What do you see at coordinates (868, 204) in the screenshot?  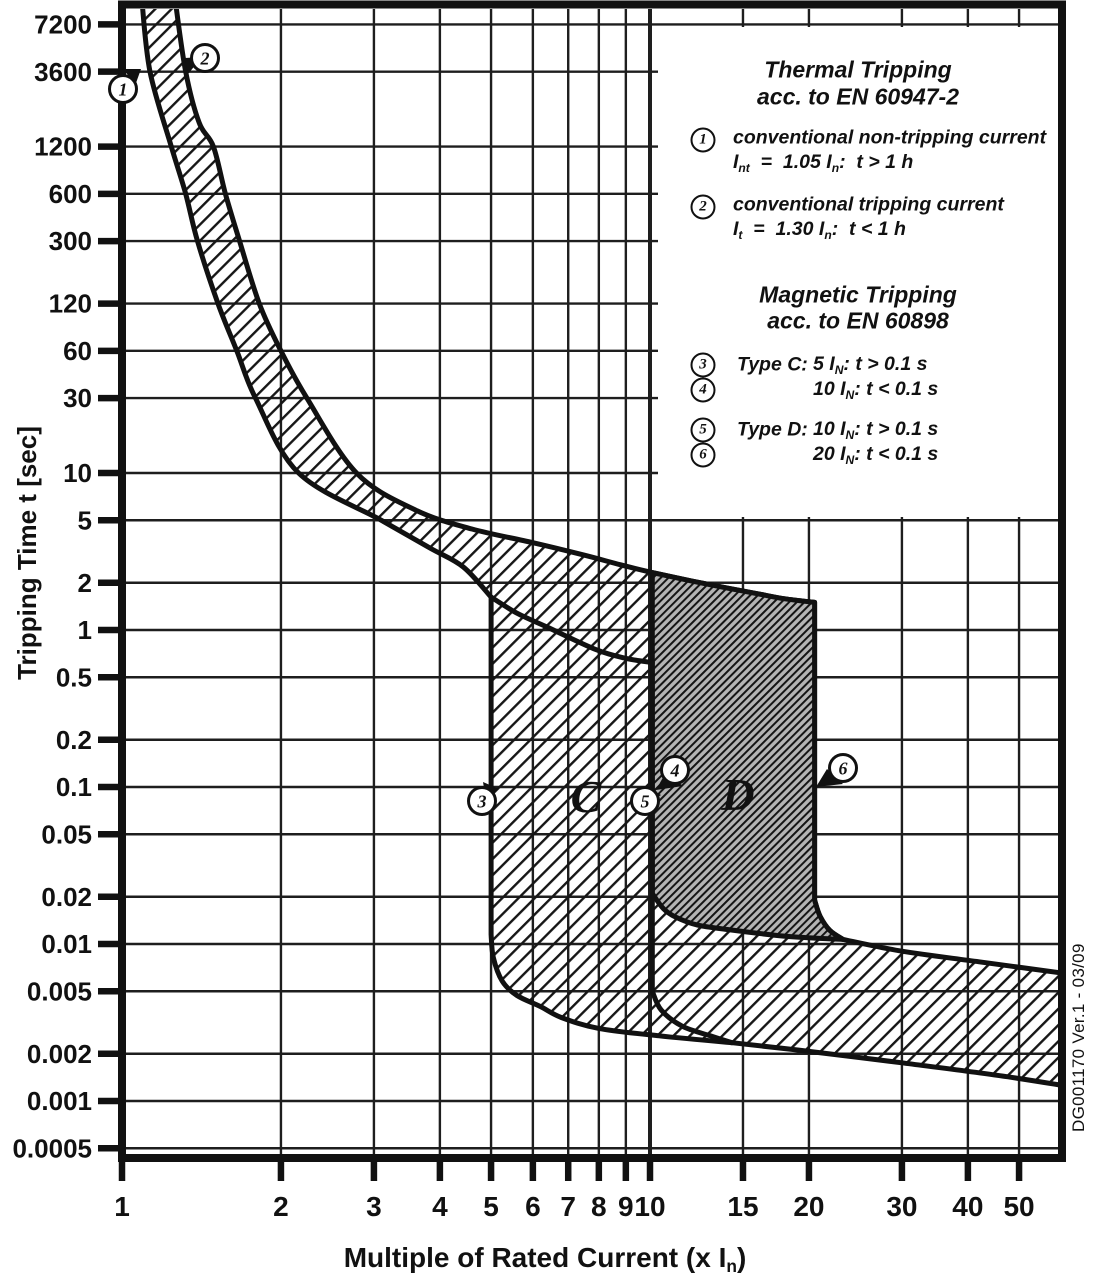 I see `legend-item-text: conventional tripping current` at bounding box center [868, 204].